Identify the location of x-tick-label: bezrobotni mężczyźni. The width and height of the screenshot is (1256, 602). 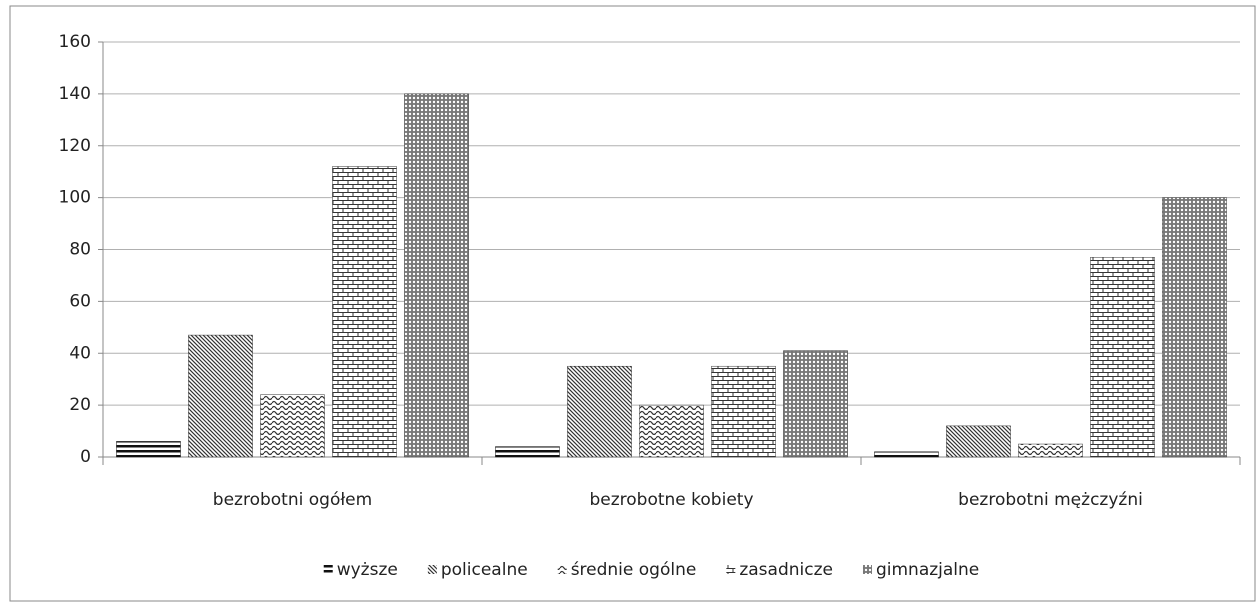
(1050, 500).